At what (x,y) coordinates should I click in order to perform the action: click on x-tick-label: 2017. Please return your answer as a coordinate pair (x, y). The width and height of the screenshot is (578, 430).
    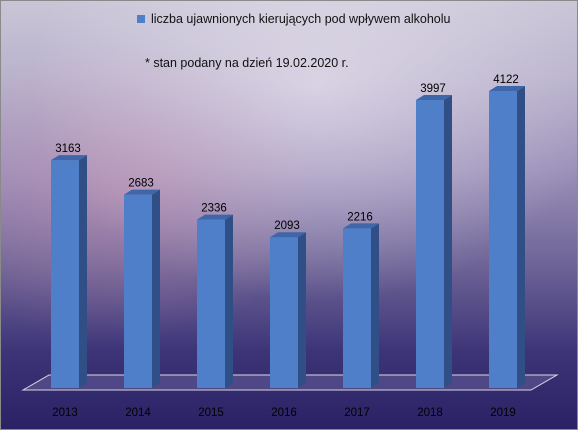
    Looking at the image, I should click on (357, 413).